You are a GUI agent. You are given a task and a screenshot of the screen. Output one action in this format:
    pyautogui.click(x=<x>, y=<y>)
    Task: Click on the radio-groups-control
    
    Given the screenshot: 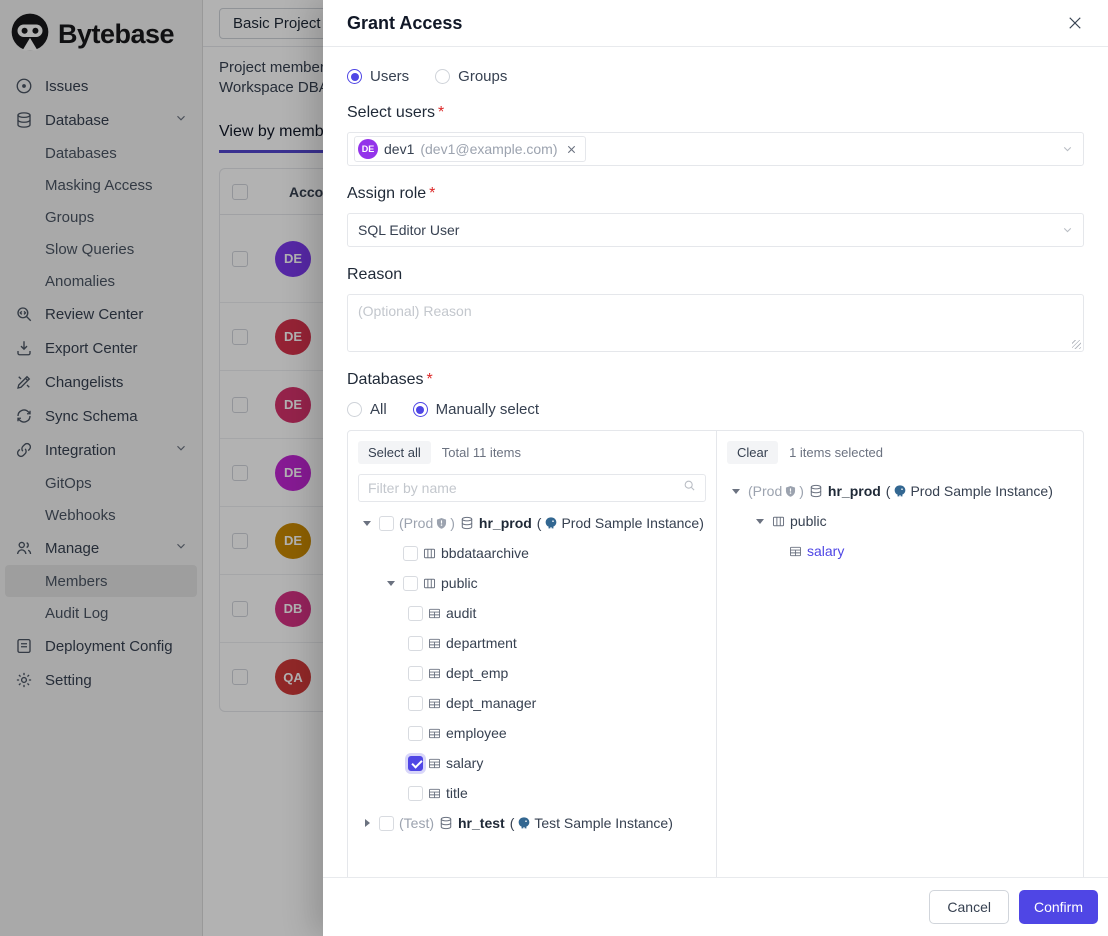 What is the action you would take?
    pyautogui.click(x=443, y=76)
    